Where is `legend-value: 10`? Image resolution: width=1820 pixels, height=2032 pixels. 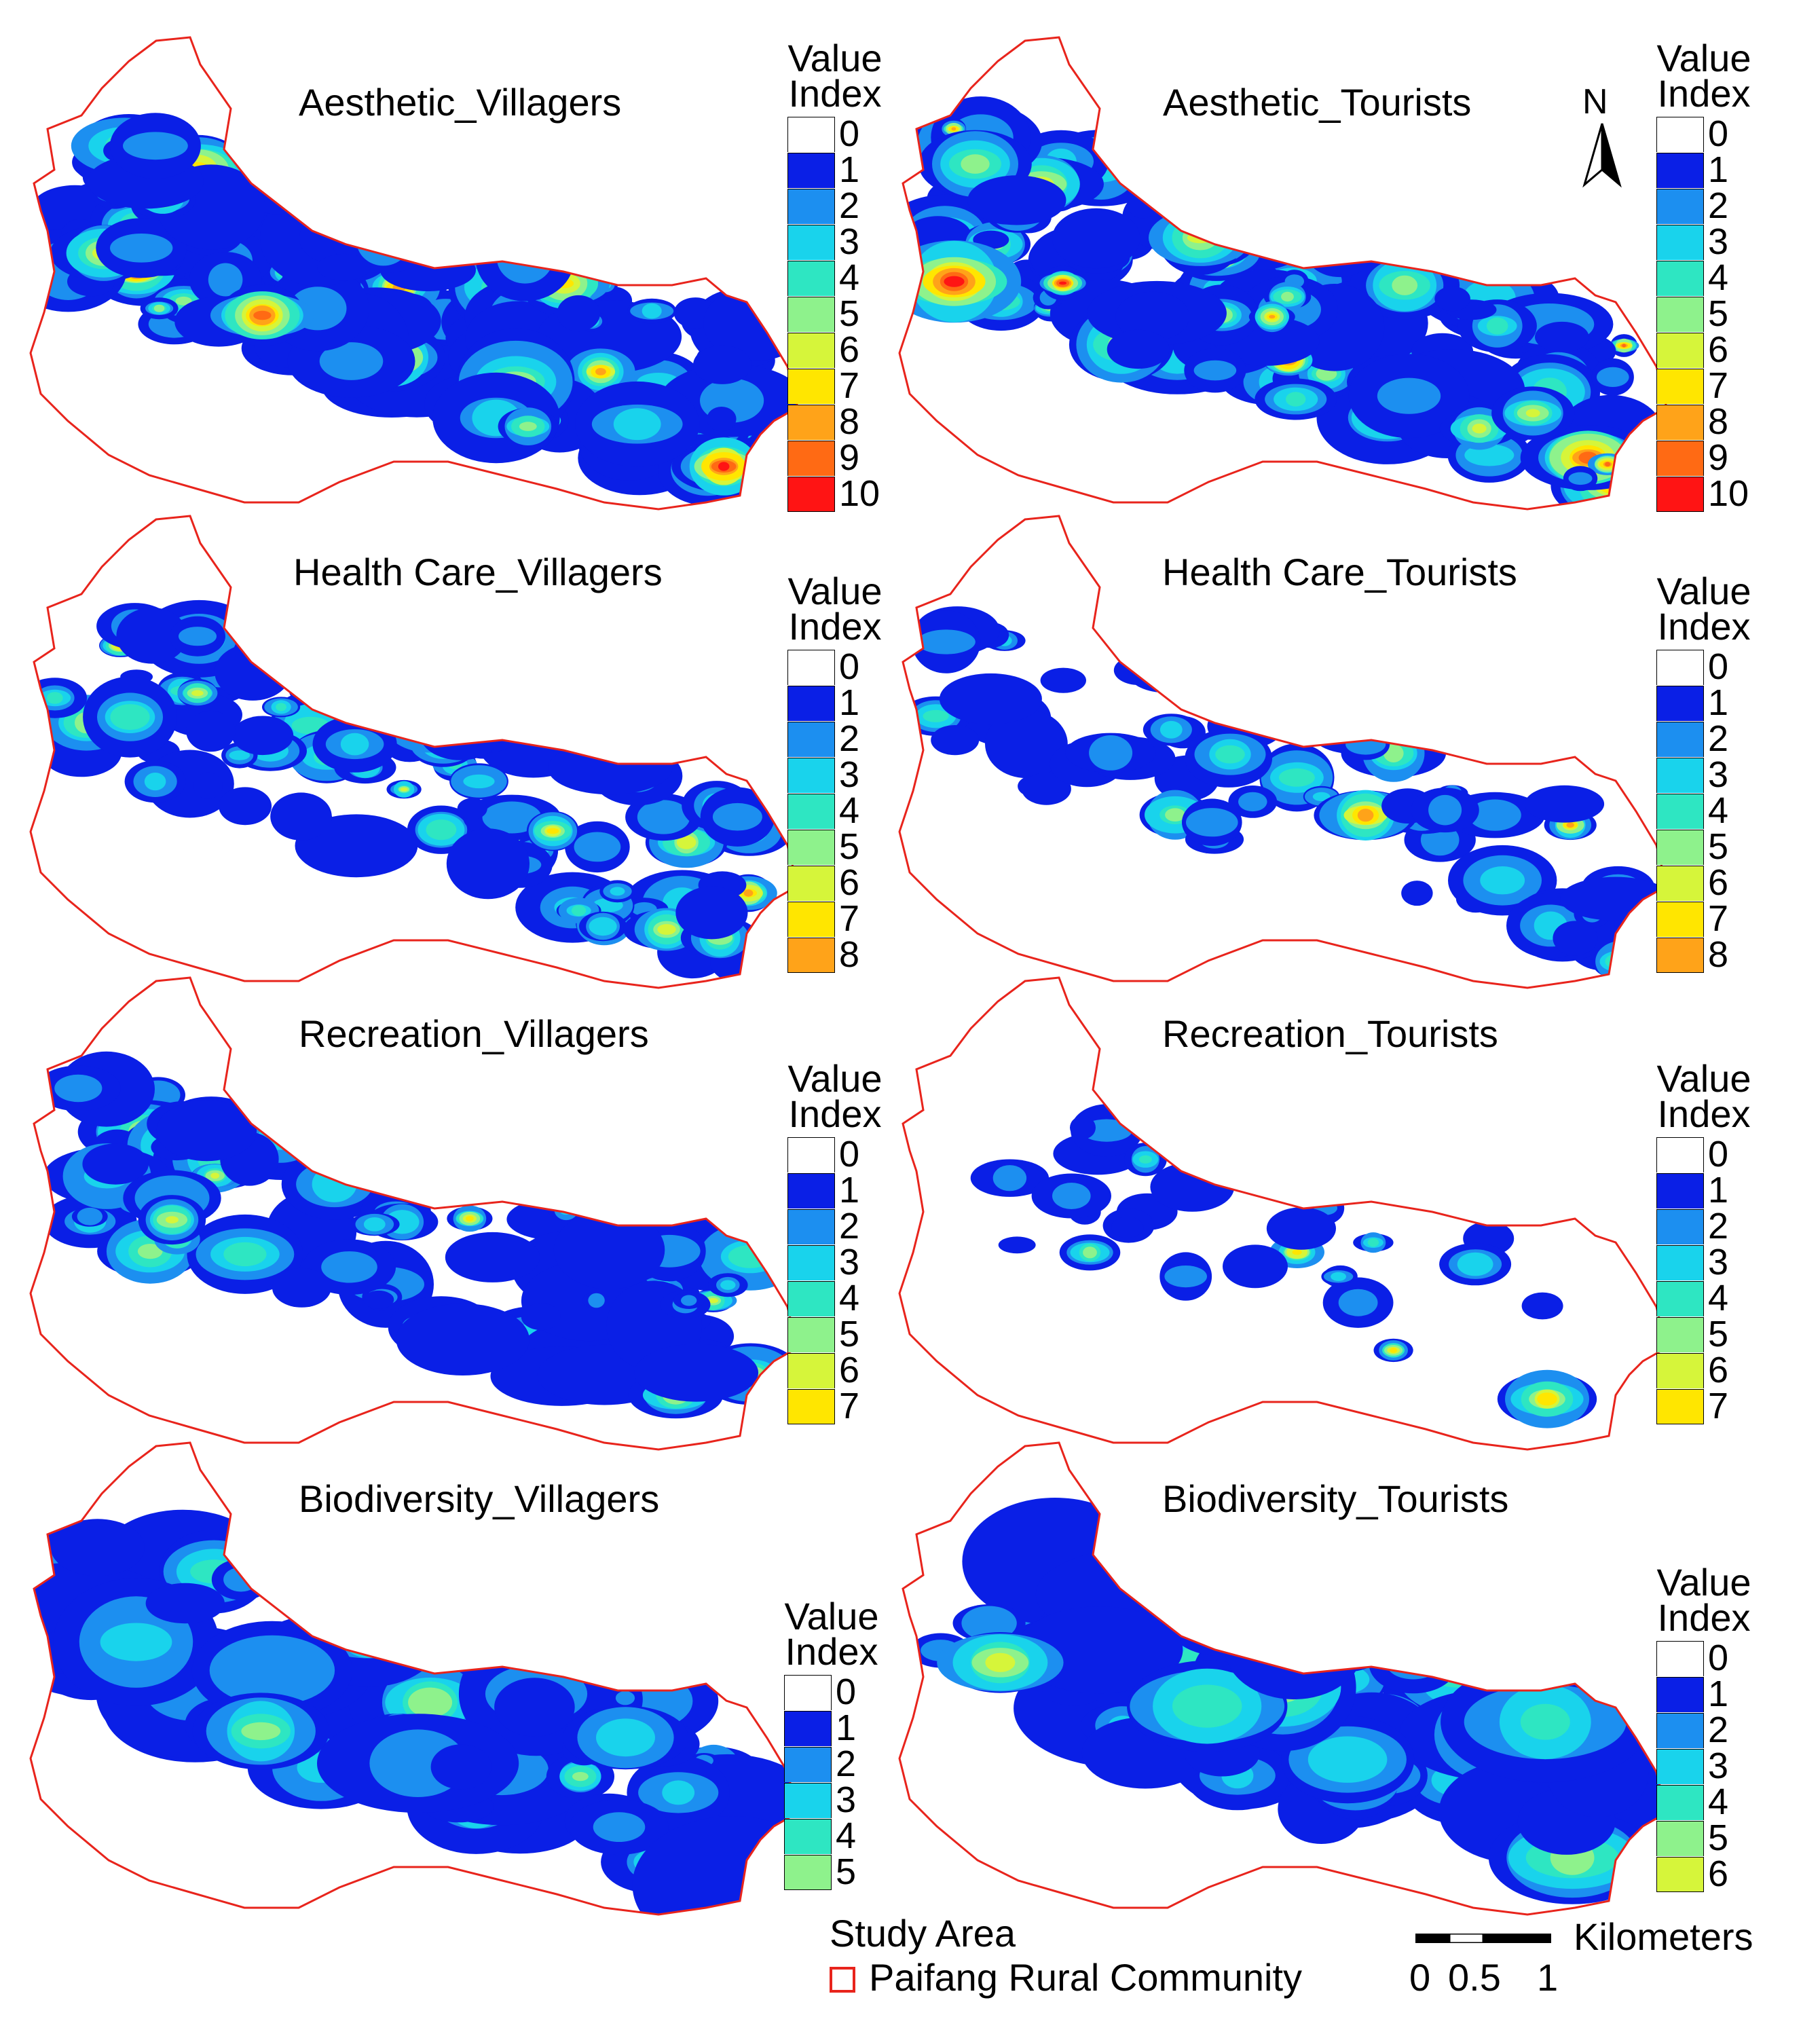
legend-value: 10 is located at coordinates (859, 493).